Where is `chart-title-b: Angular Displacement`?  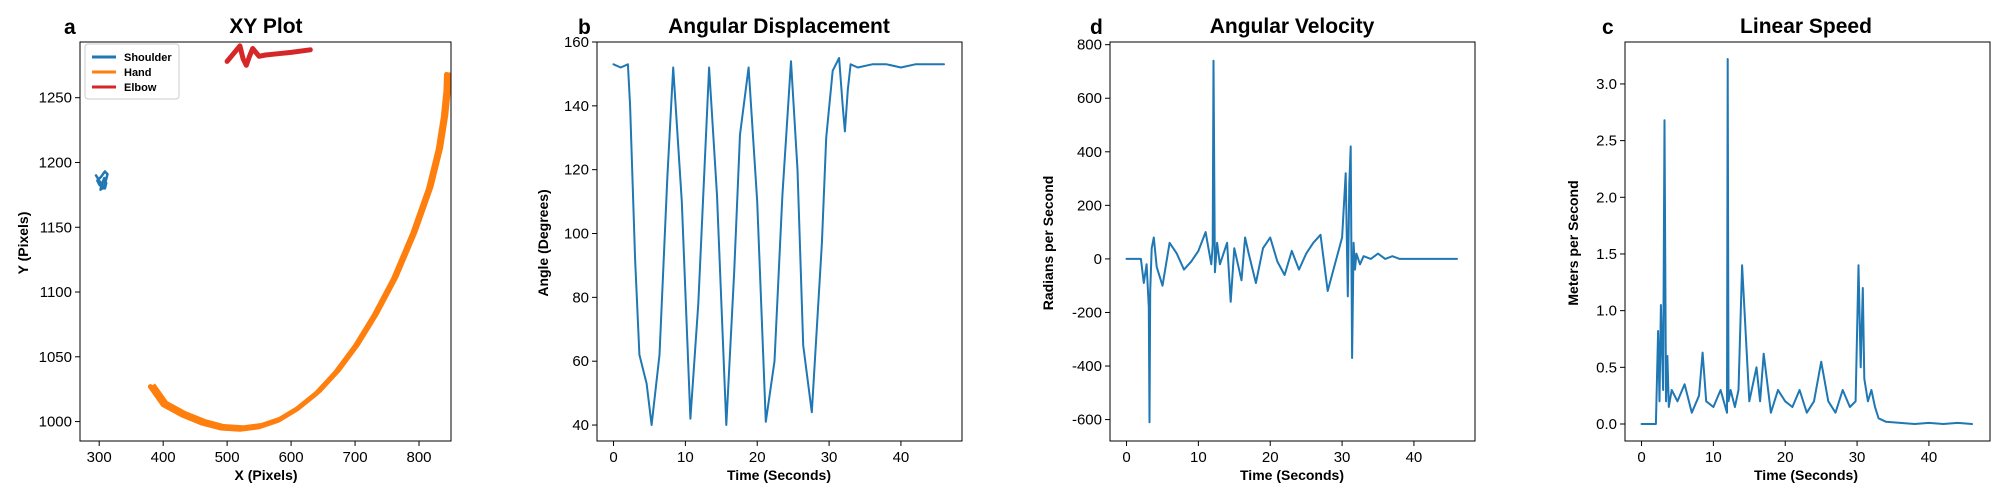 chart-title-b: Angular Displacement is located at coordinates (779, 26).